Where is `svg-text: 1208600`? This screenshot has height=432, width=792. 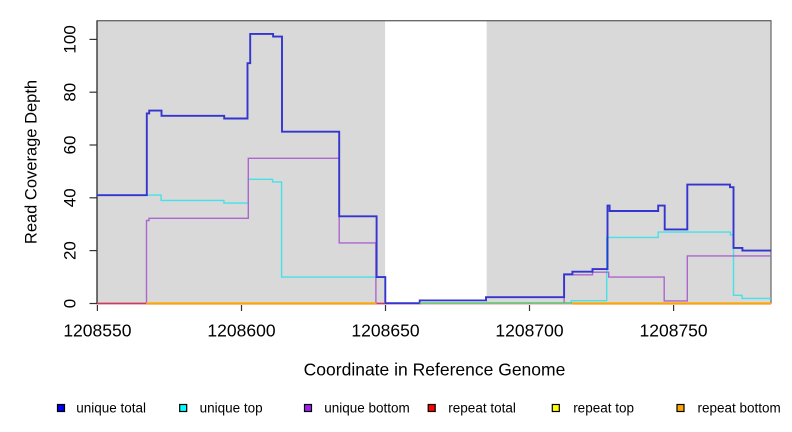
svg-text: 1208600 is located at coordinates (241, 331).